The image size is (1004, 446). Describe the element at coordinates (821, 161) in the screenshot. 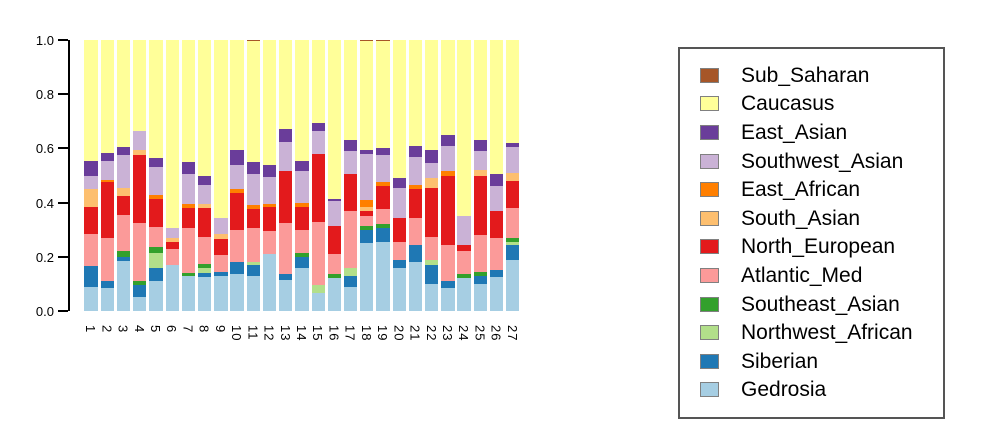

I see `legend-row: Southwest_Asian` at that location.